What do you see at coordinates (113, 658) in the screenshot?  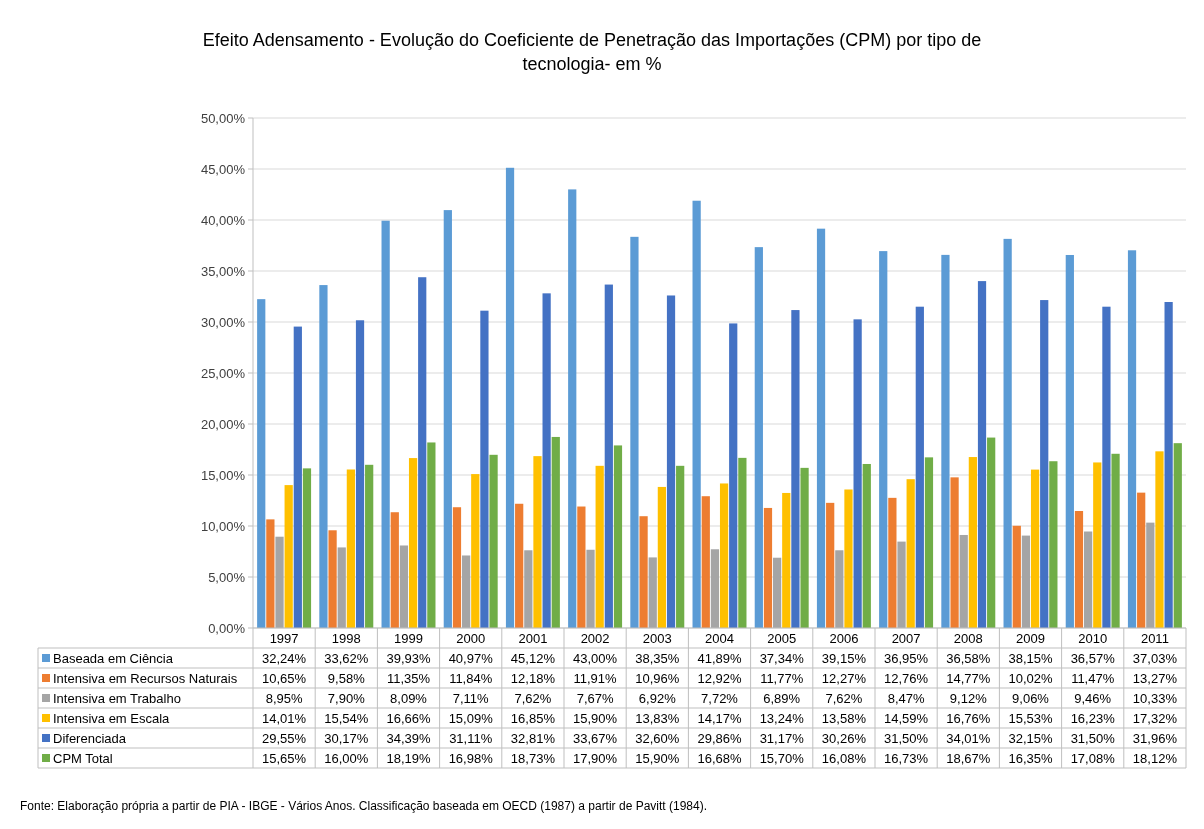 I see `legend-label: Baseada em Ciência` at bounding box center [113, 658].